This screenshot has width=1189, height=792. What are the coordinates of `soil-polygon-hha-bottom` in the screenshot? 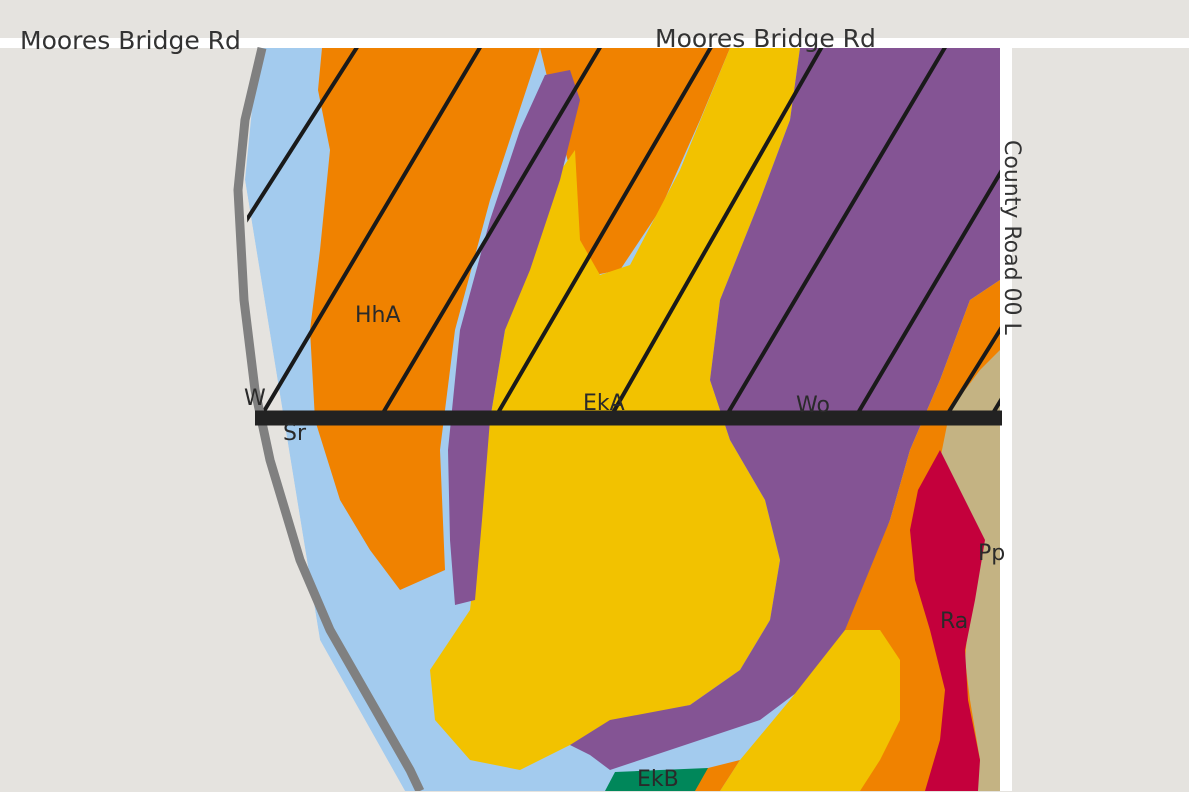 It's located at (715, 775).